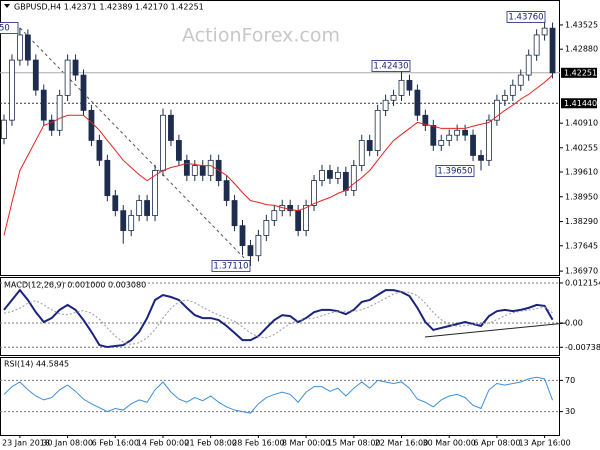 The image size is (600, 450). What do you see at coordinates (353, 443) in the screenshot?
I see `x-tick-label: 15 Mar 08:00` at bounding box center [353, 443].